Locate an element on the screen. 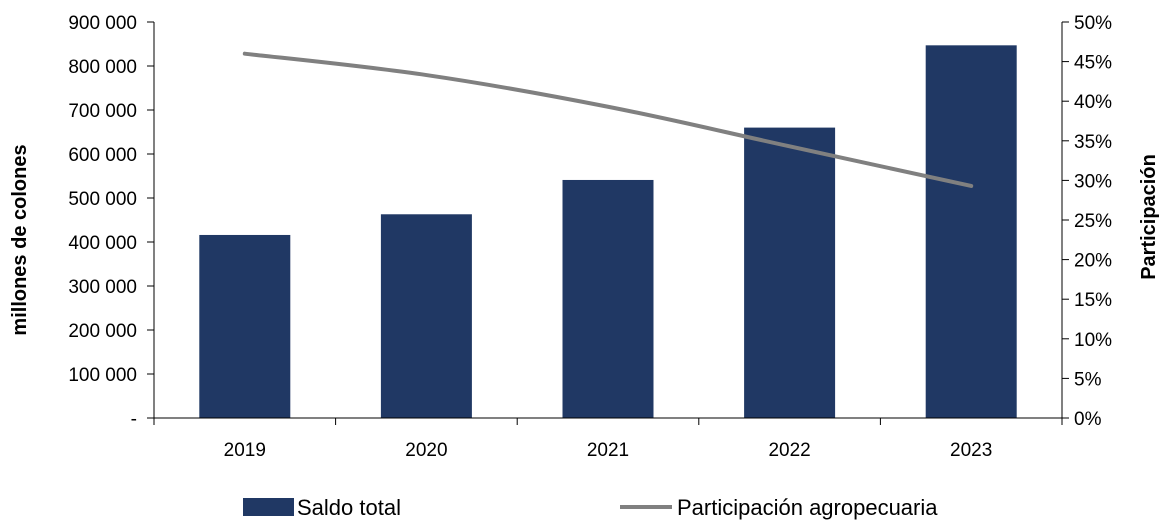  y-tick-label: 500 000 is located at coordinates (102, 199).